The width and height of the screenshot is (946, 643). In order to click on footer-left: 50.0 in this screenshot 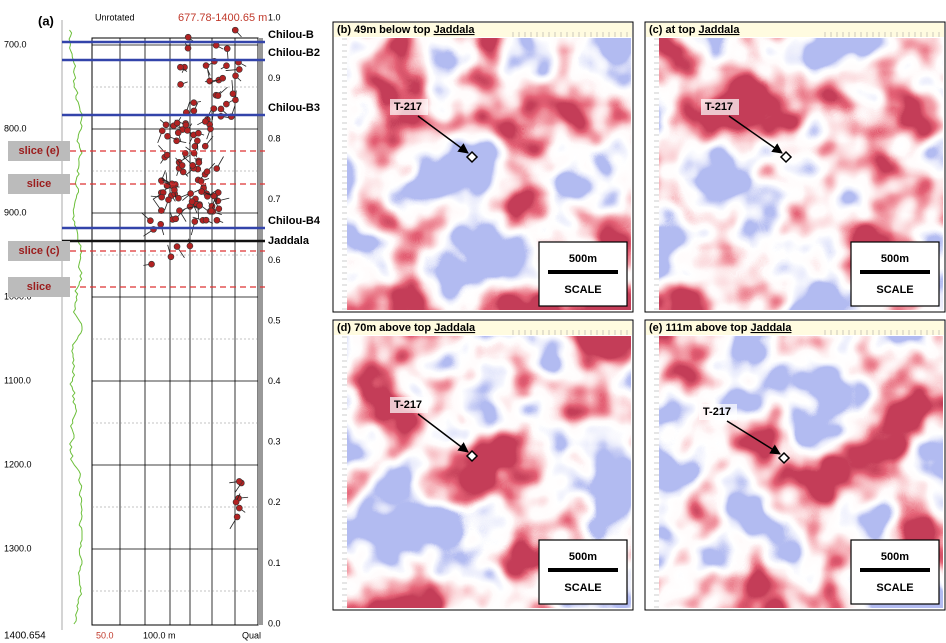, I will do `click(105, 635)`.